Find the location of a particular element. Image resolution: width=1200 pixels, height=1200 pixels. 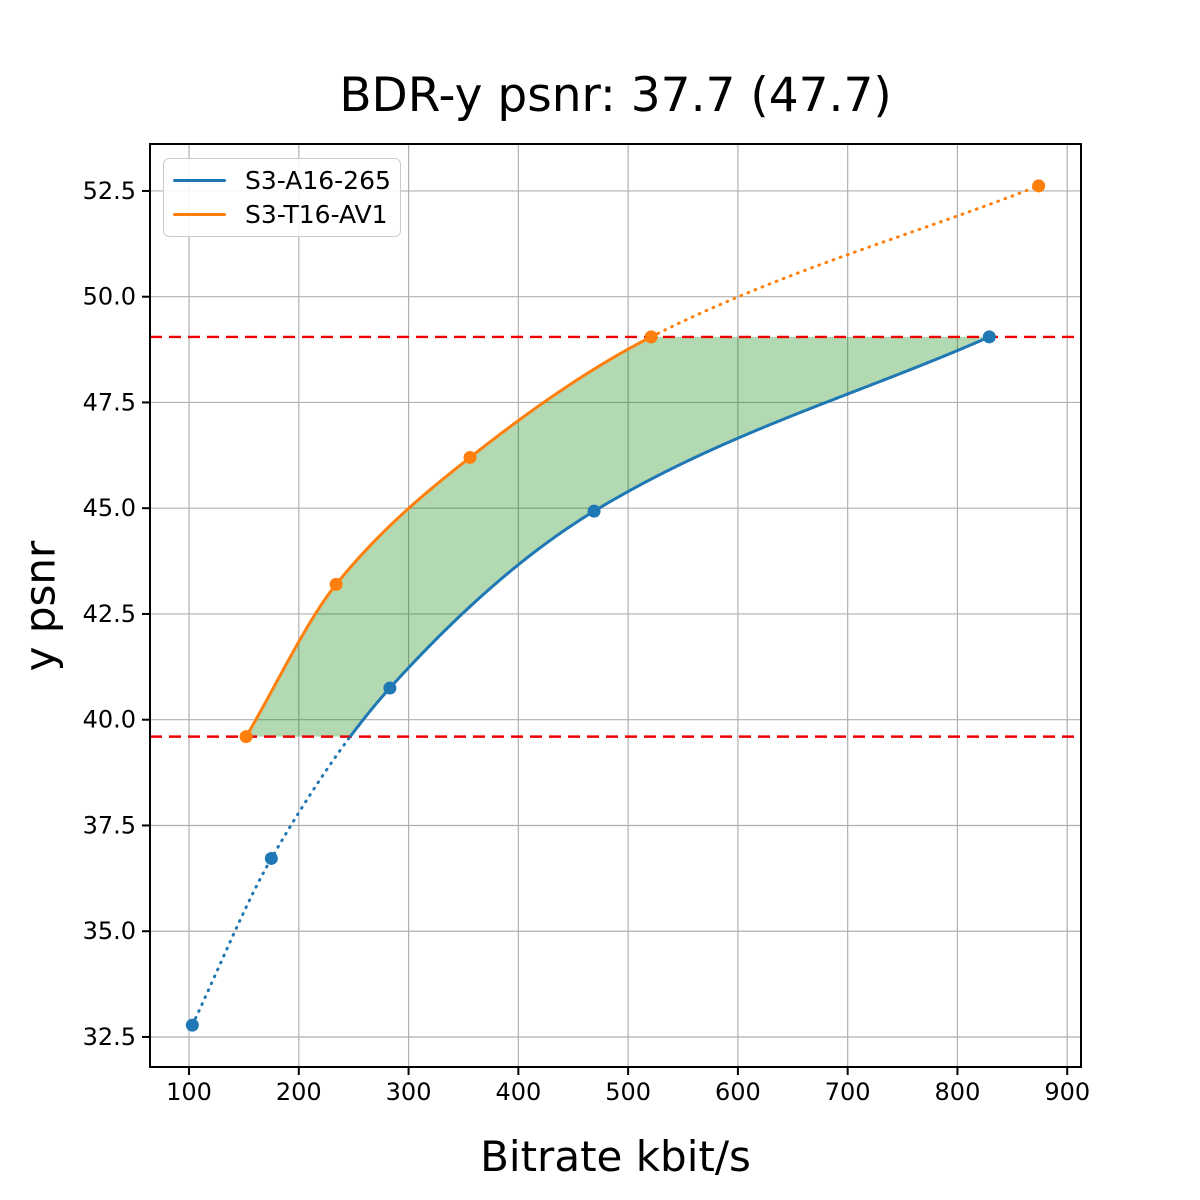

series-line-dotted-s3-t16-av1 is located at coordinates (845, 261).